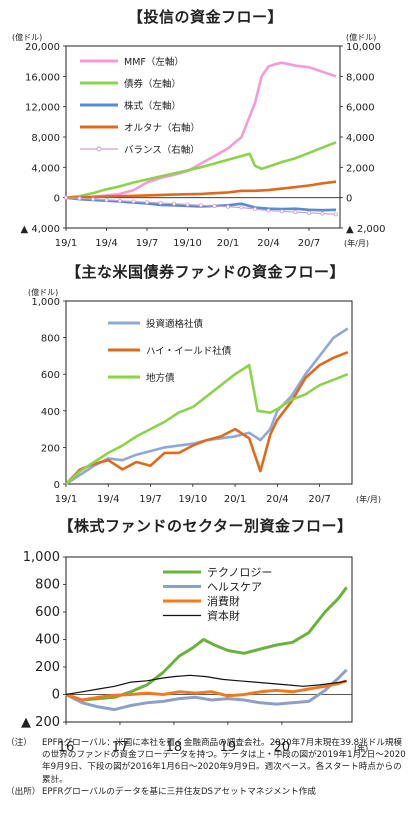  Describe the element at coordinates (228, 747) in the screenshot. I see `x-tick-label: 19` at that location.